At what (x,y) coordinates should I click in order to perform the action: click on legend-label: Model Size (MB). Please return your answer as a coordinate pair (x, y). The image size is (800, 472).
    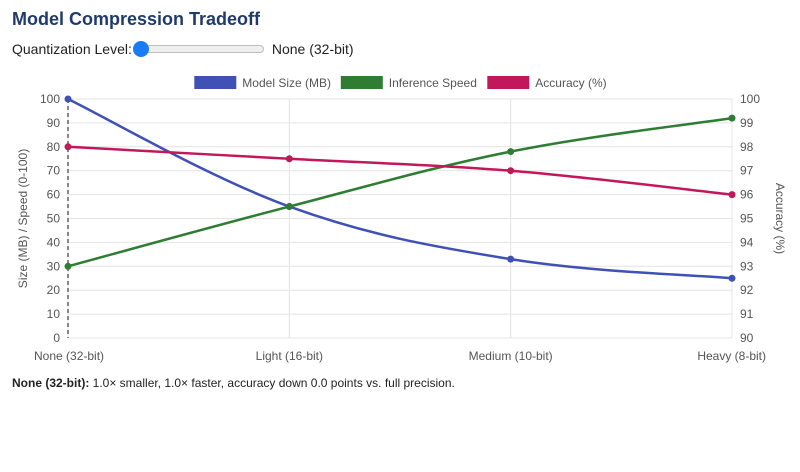
    Looking at the image, I should click on (286, 83).